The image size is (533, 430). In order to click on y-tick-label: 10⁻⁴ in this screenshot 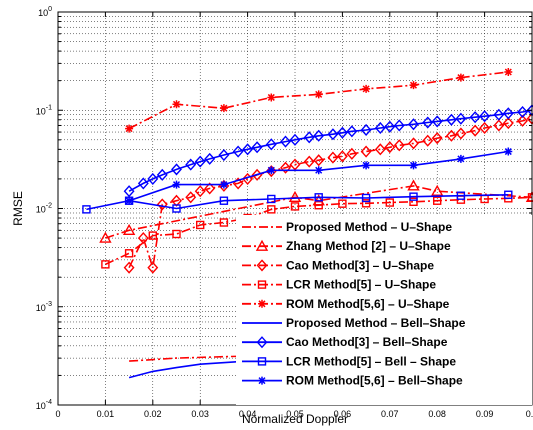, I will do `click(44, 405)`.